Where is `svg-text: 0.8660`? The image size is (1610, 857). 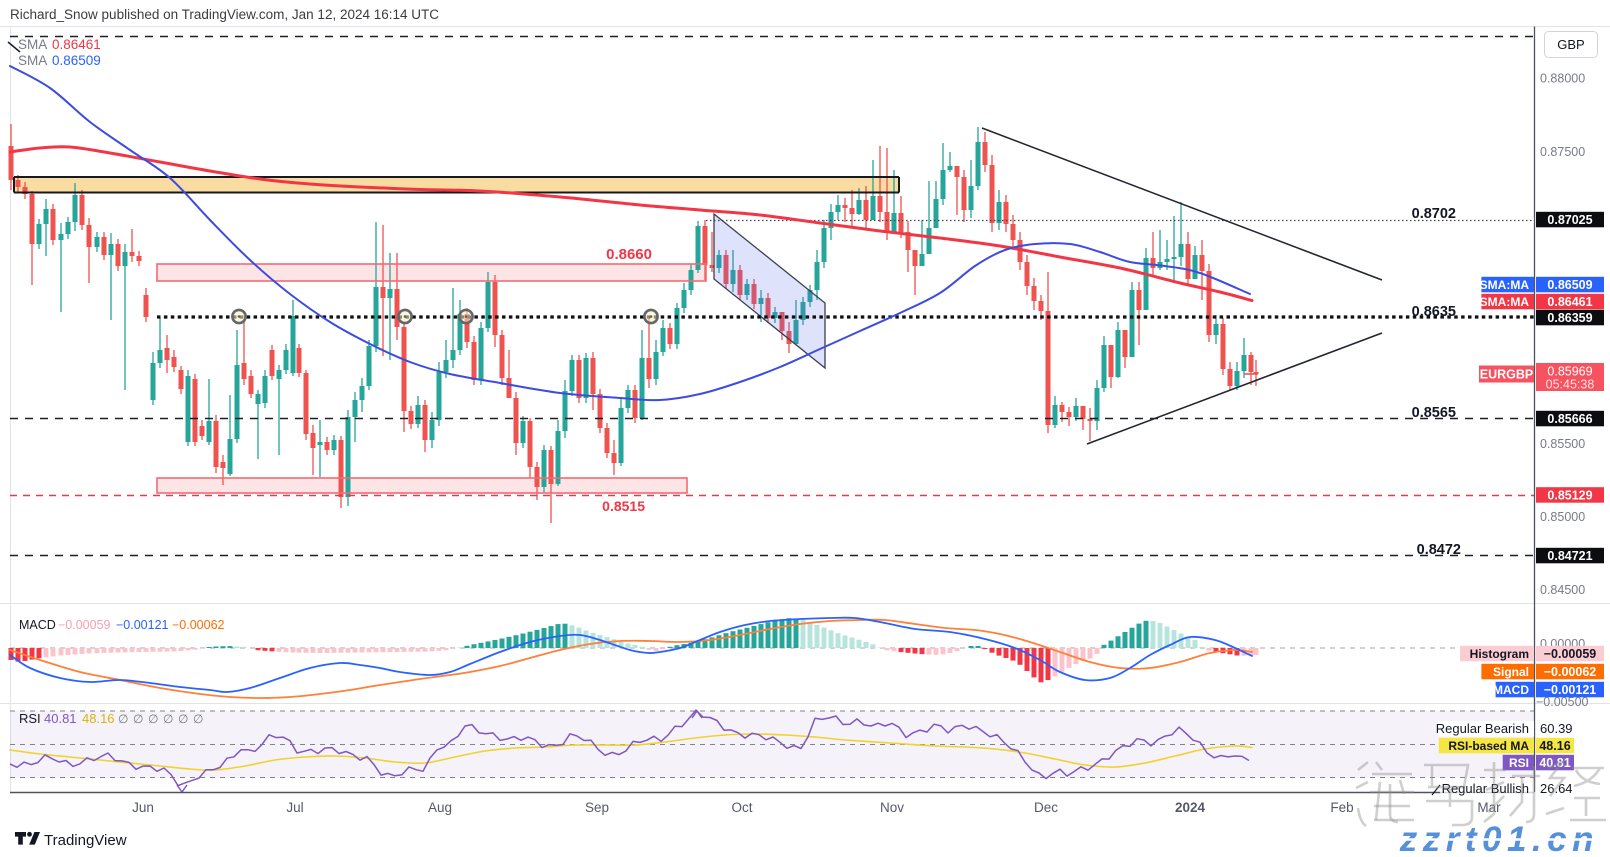 svg-text: 0.8660 is located at coordinates (629, 254).